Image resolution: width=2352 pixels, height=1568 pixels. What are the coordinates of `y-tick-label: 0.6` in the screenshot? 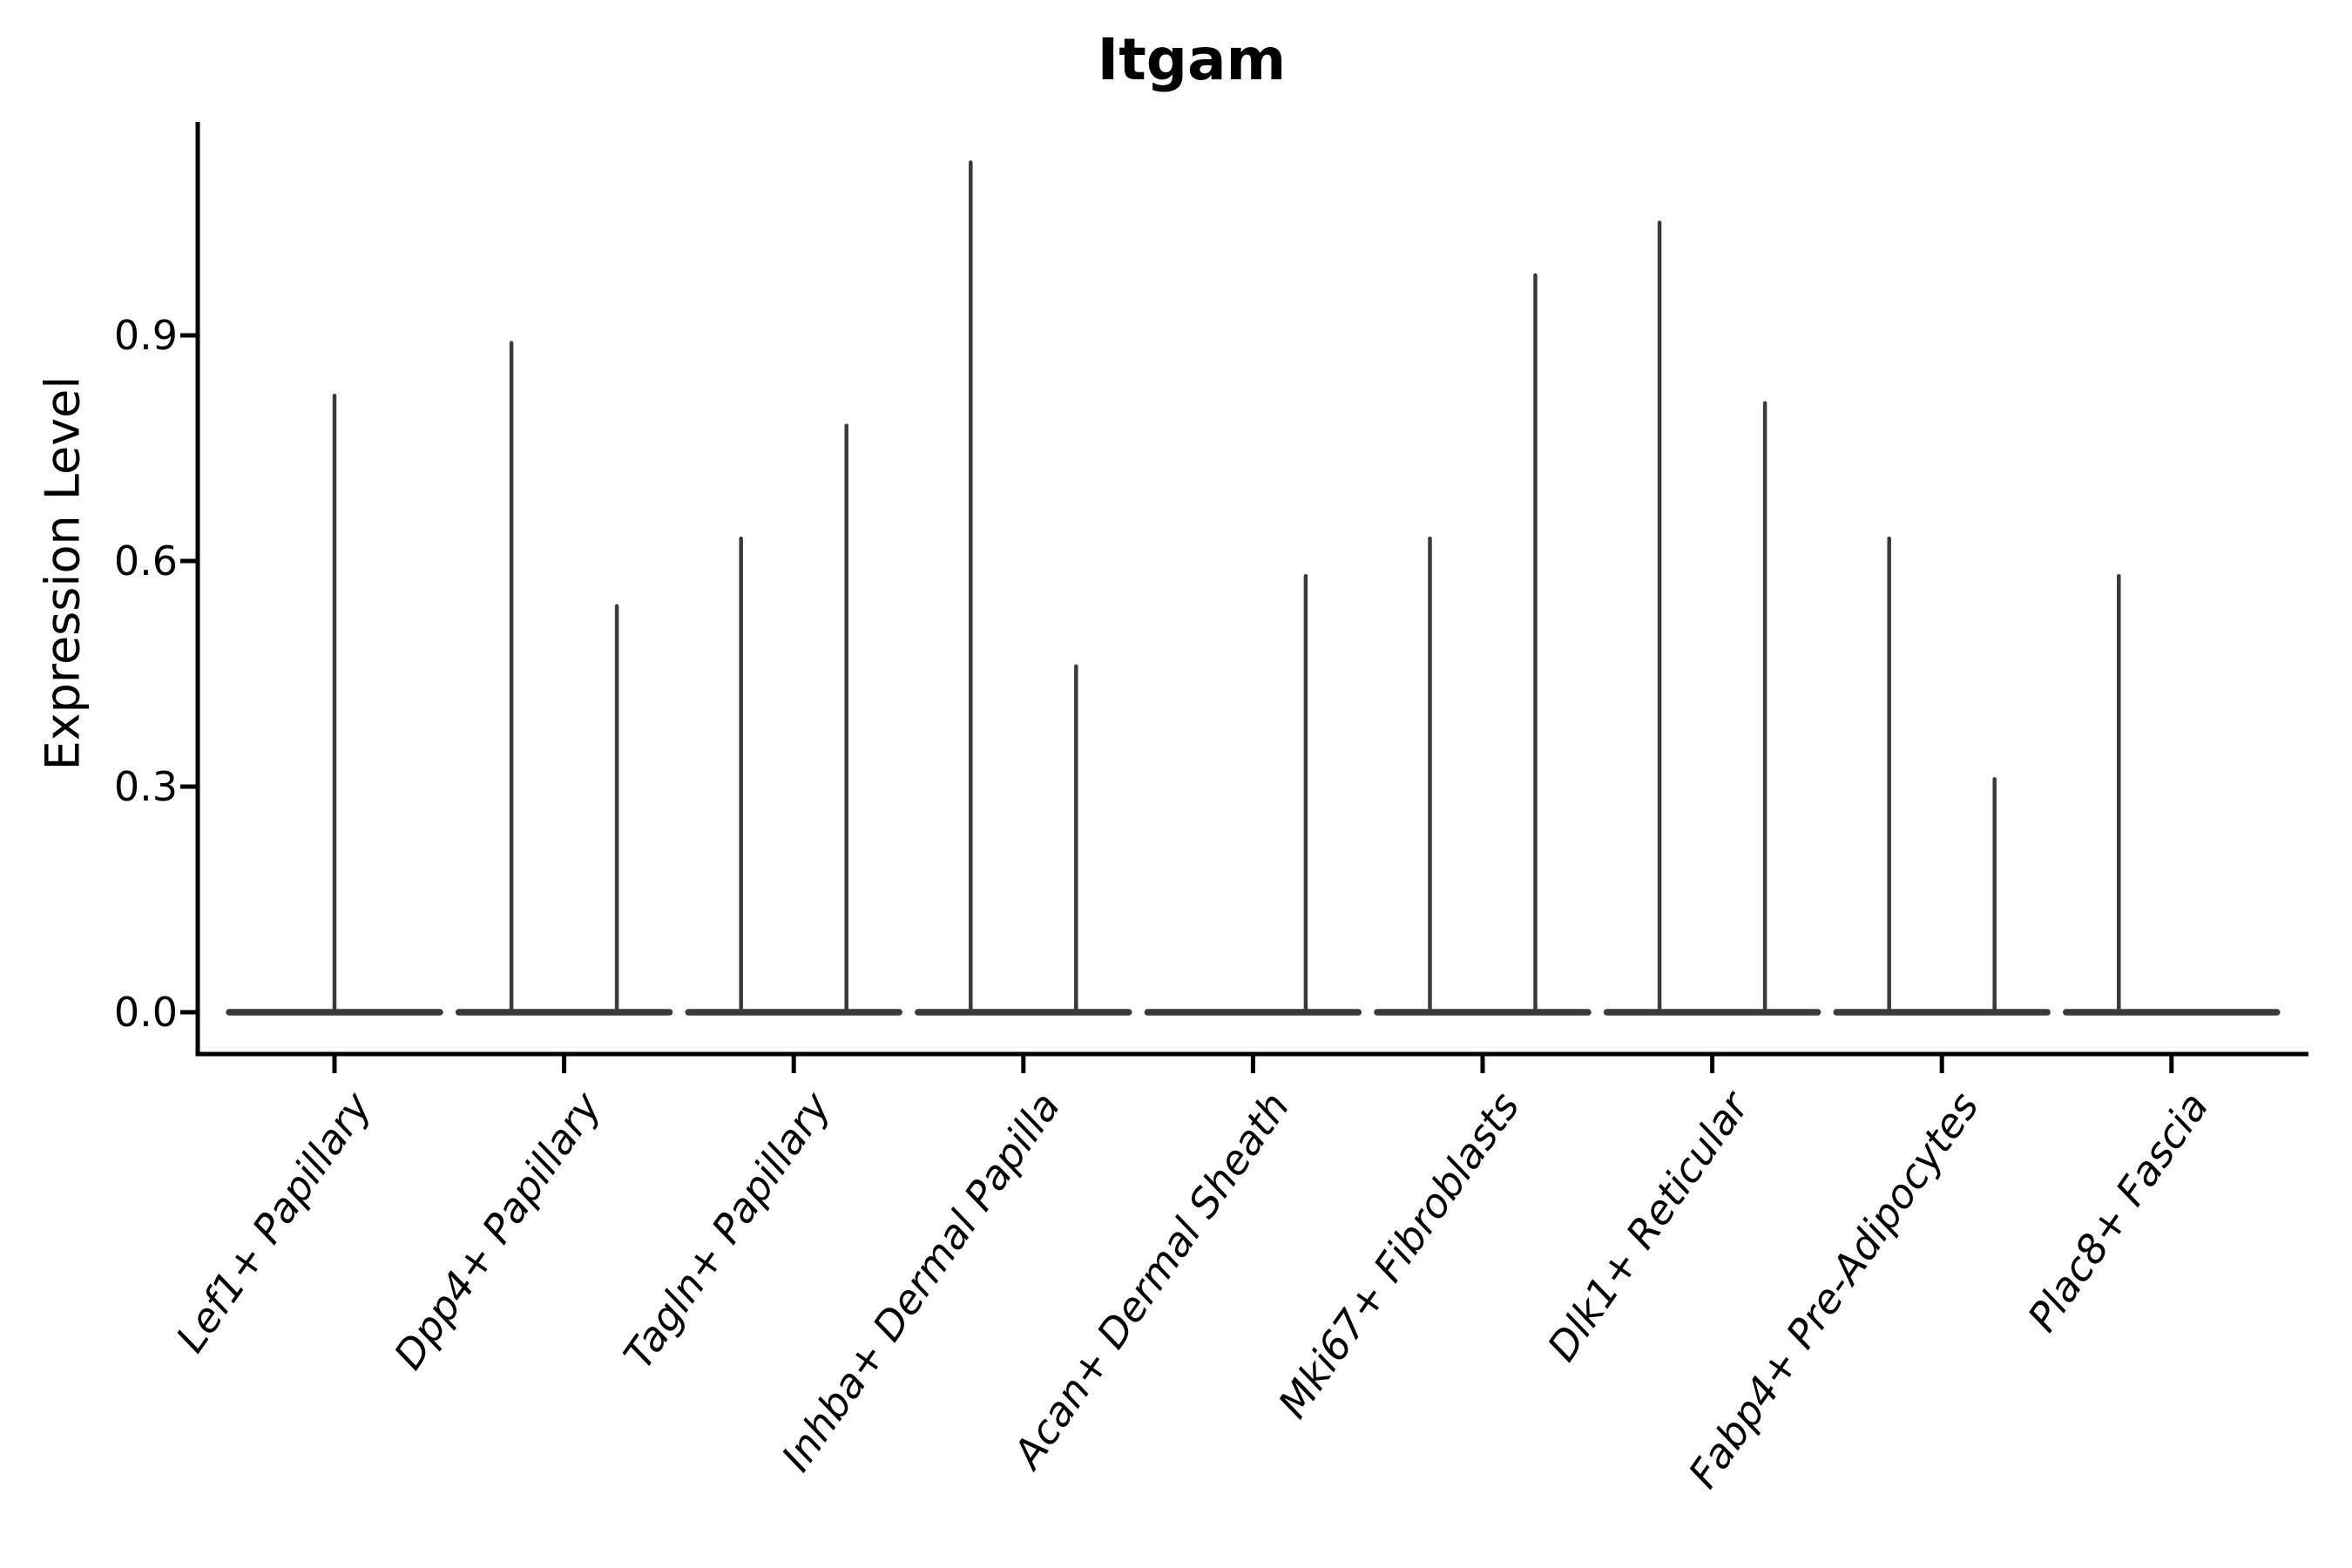 It's located at (145, 561).